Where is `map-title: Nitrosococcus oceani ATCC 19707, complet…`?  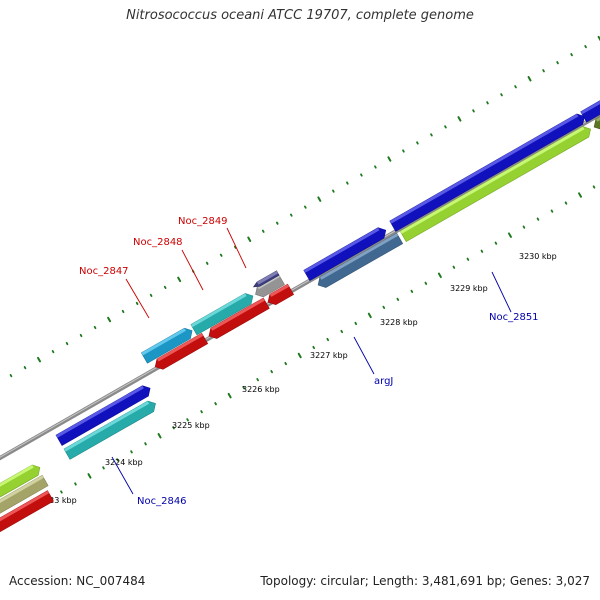
map-title: Nitrosococcus oceani ATCC 19707, complet… is located at coordinates (300, 15).